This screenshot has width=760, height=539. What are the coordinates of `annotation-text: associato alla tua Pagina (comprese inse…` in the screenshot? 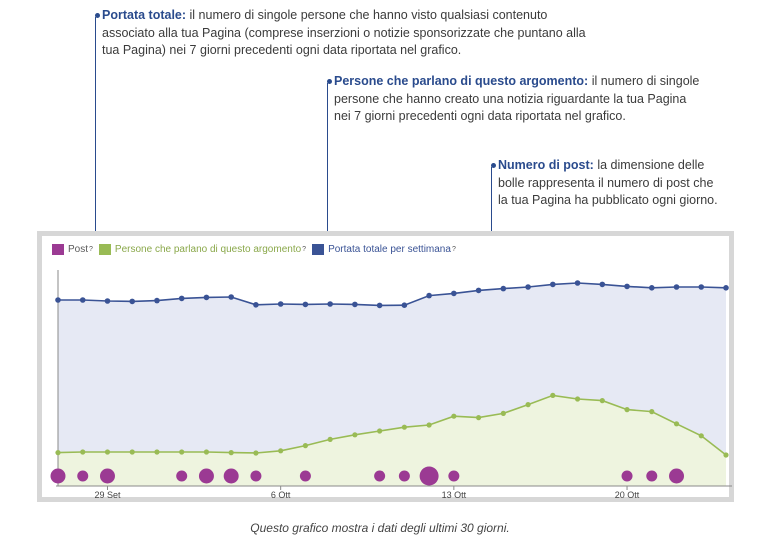 It's located at (344, 32).